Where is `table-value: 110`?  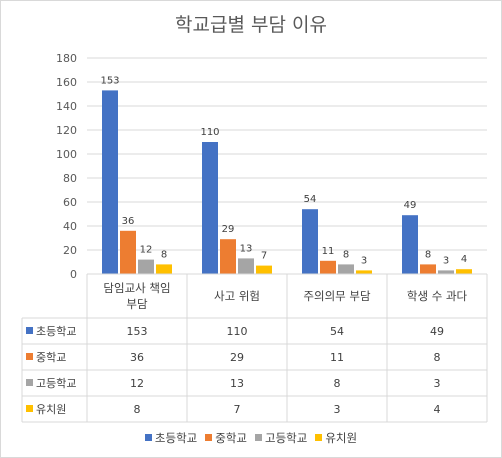 table-value: 110 is located at coordinates (237, 331).